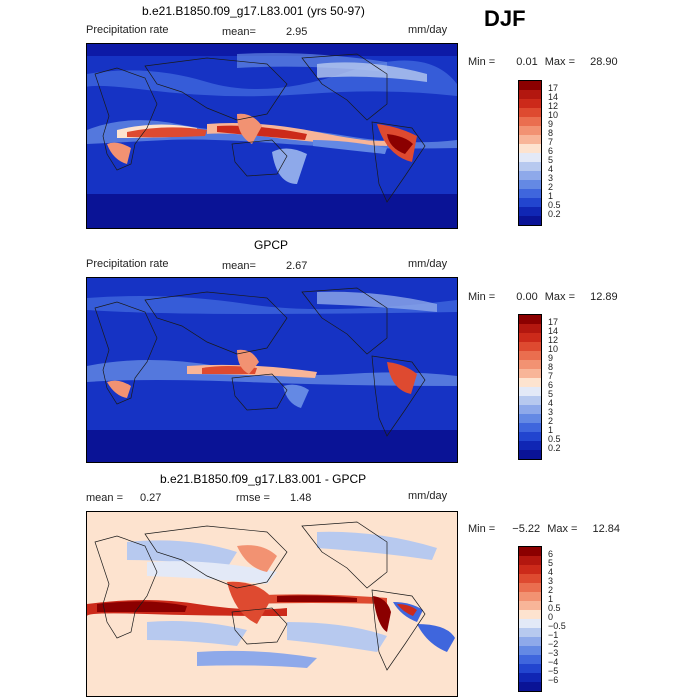 This screenshot has height=700, width=700. I want to click on panel-3-map-svg, so click(272, 604).